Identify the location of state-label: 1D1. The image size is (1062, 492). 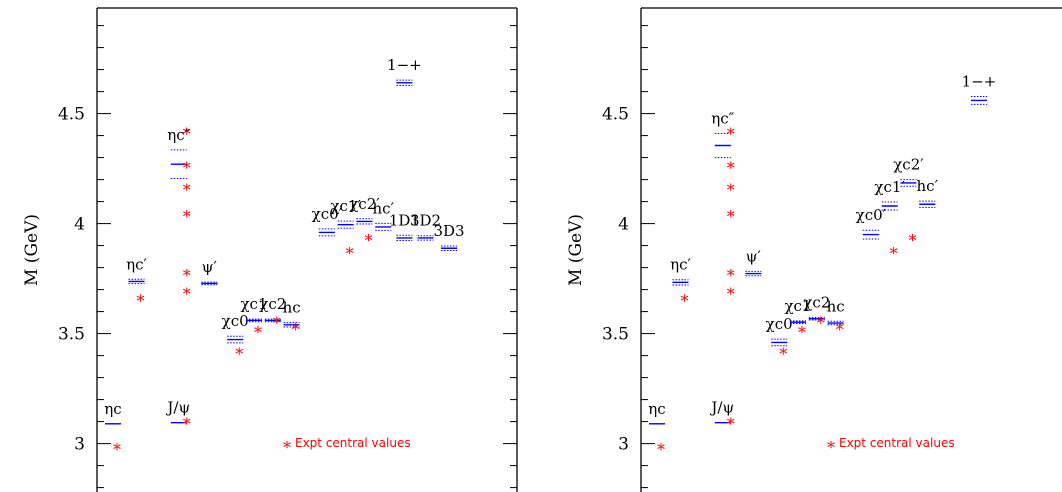
(404, 220).